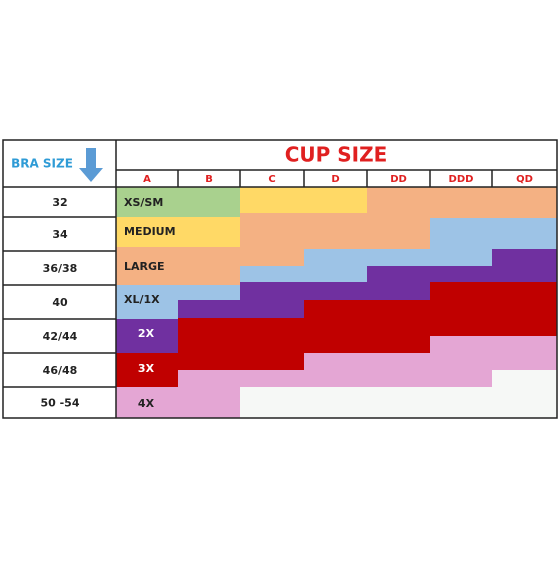  Describe the element at coordinates (146, 333) in the screenshot. I see `size-label: 2X` at that location.